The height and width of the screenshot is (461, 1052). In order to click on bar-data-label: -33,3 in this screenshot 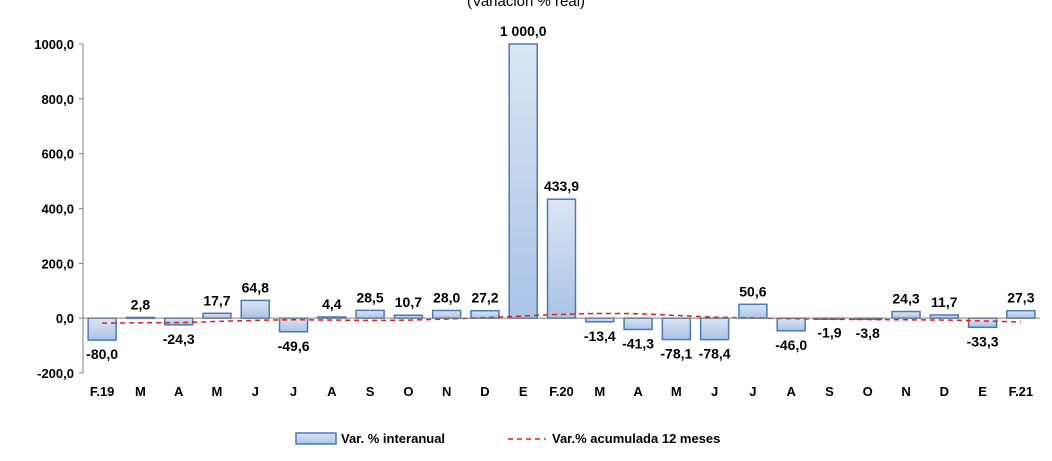, I will do `click(983, 341)`.